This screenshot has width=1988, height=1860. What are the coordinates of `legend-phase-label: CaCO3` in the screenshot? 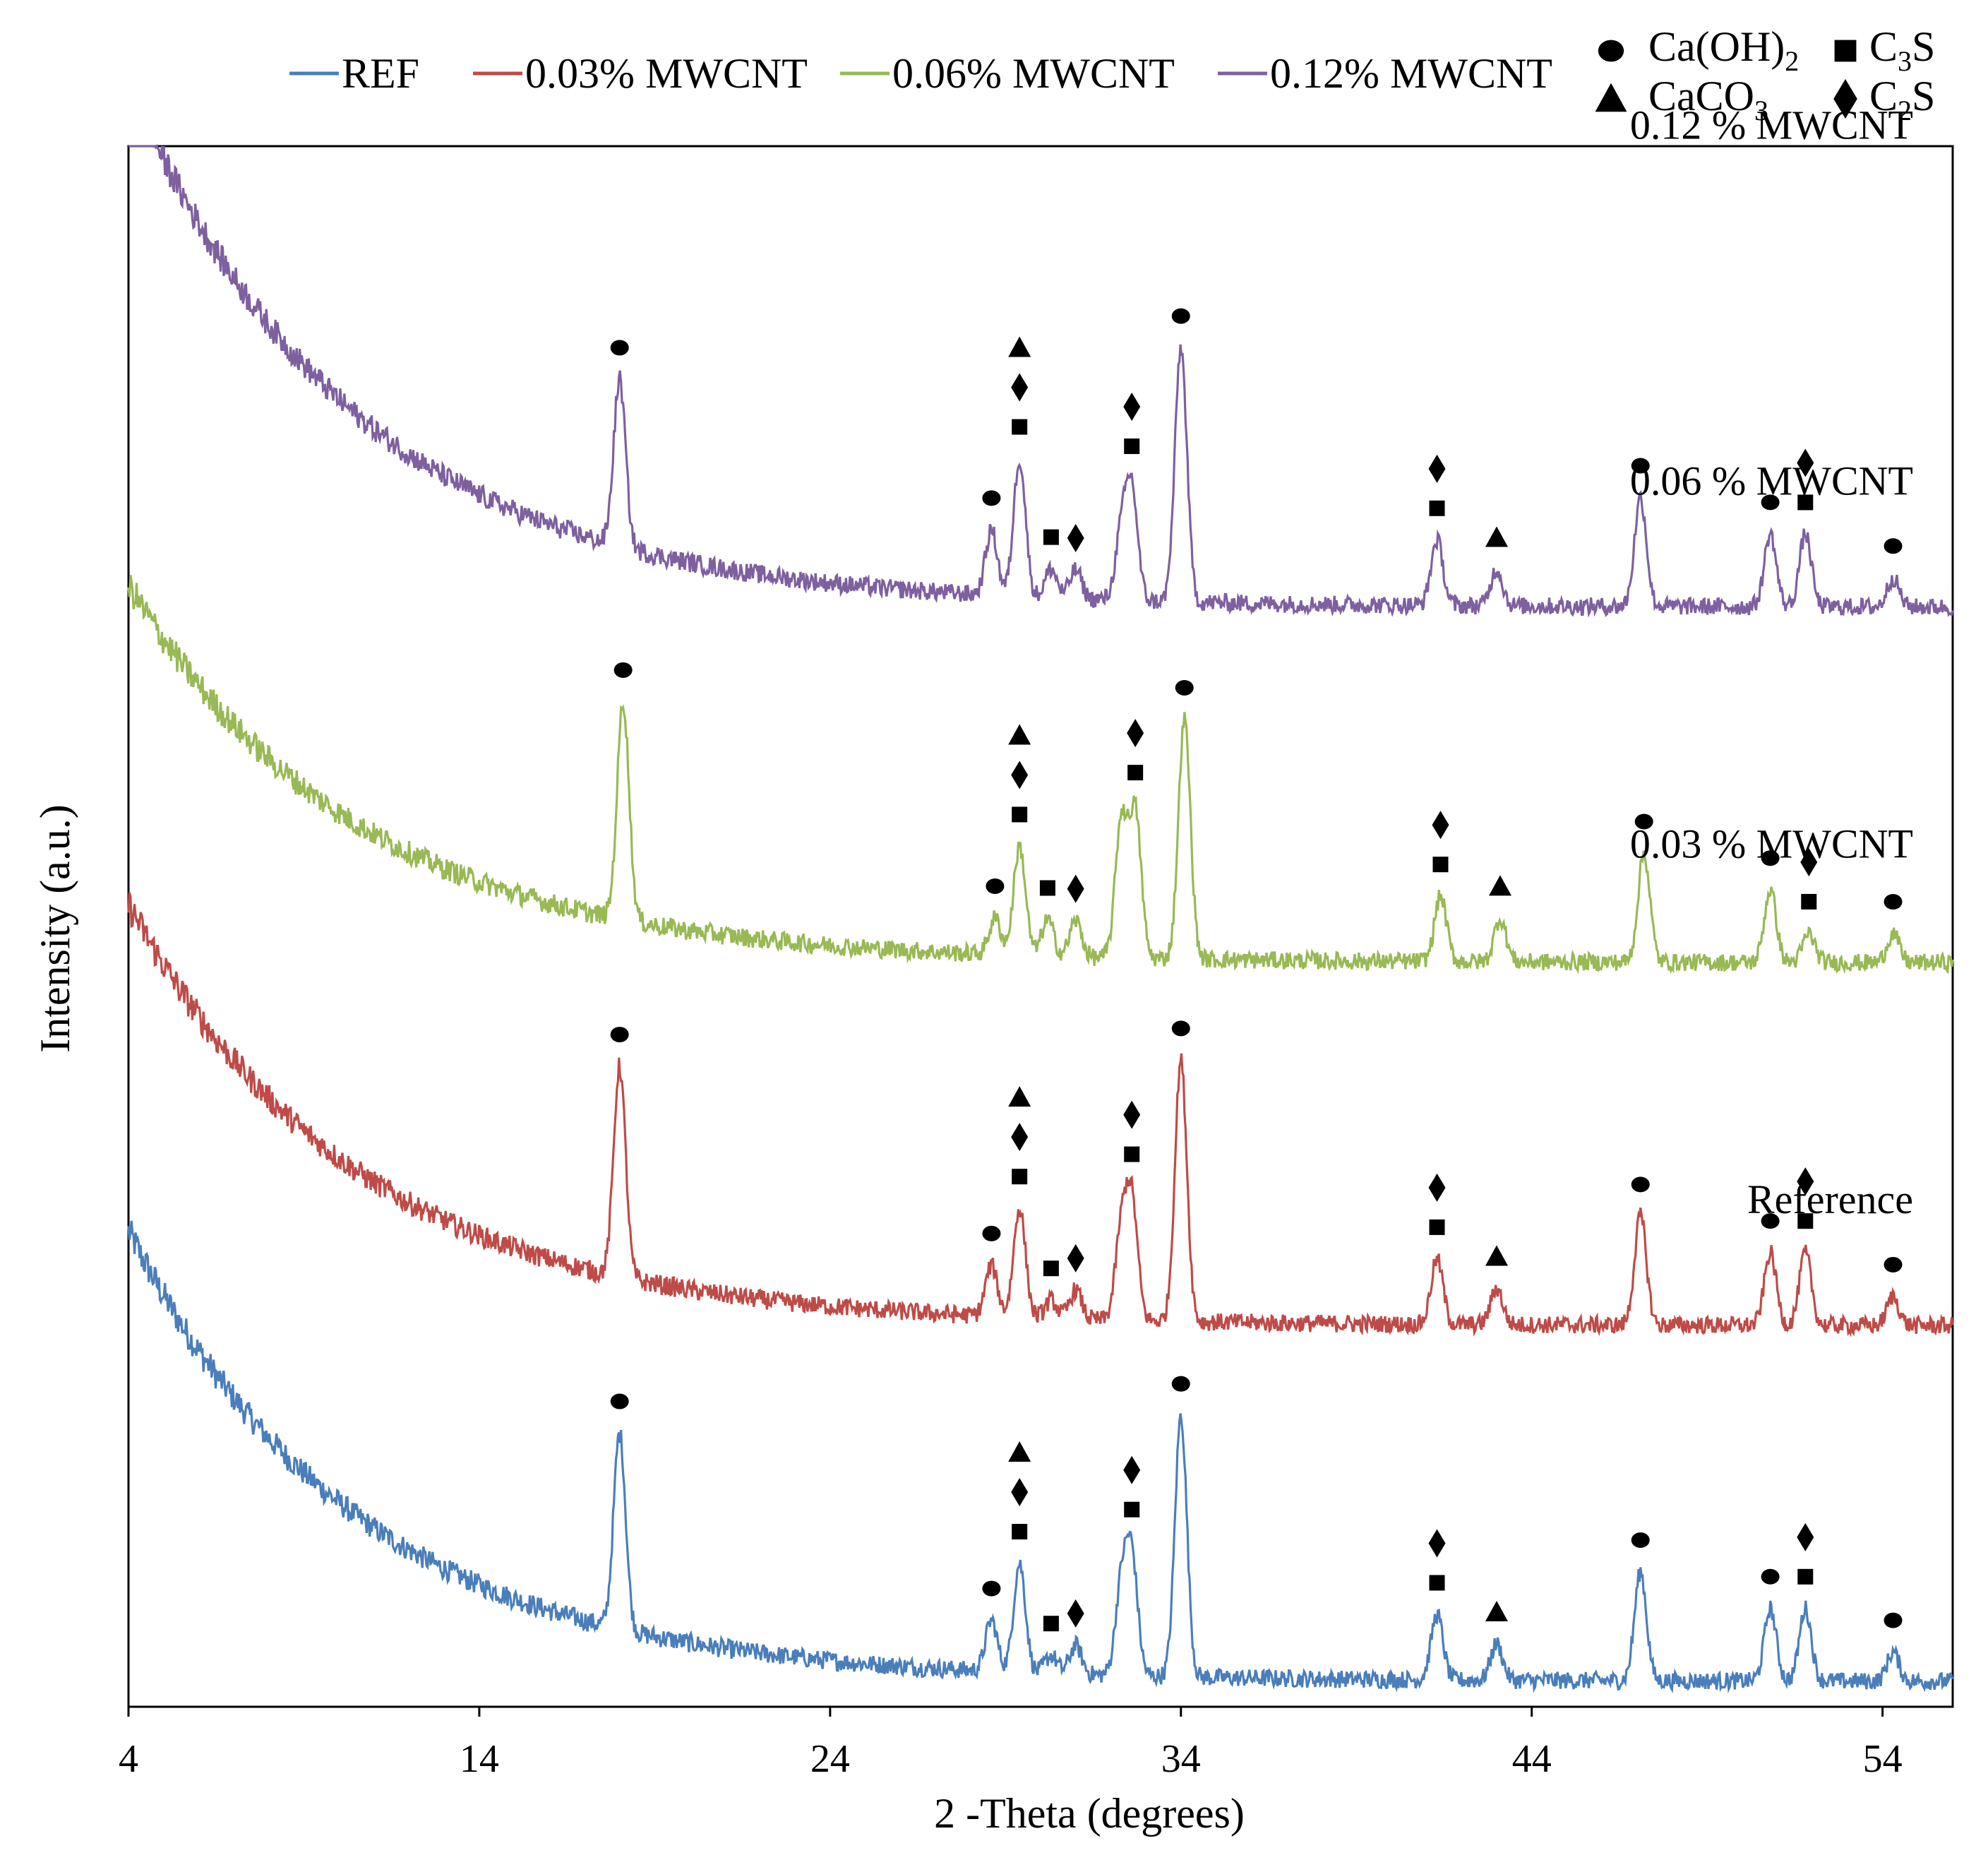 It's located at (1708, 99).